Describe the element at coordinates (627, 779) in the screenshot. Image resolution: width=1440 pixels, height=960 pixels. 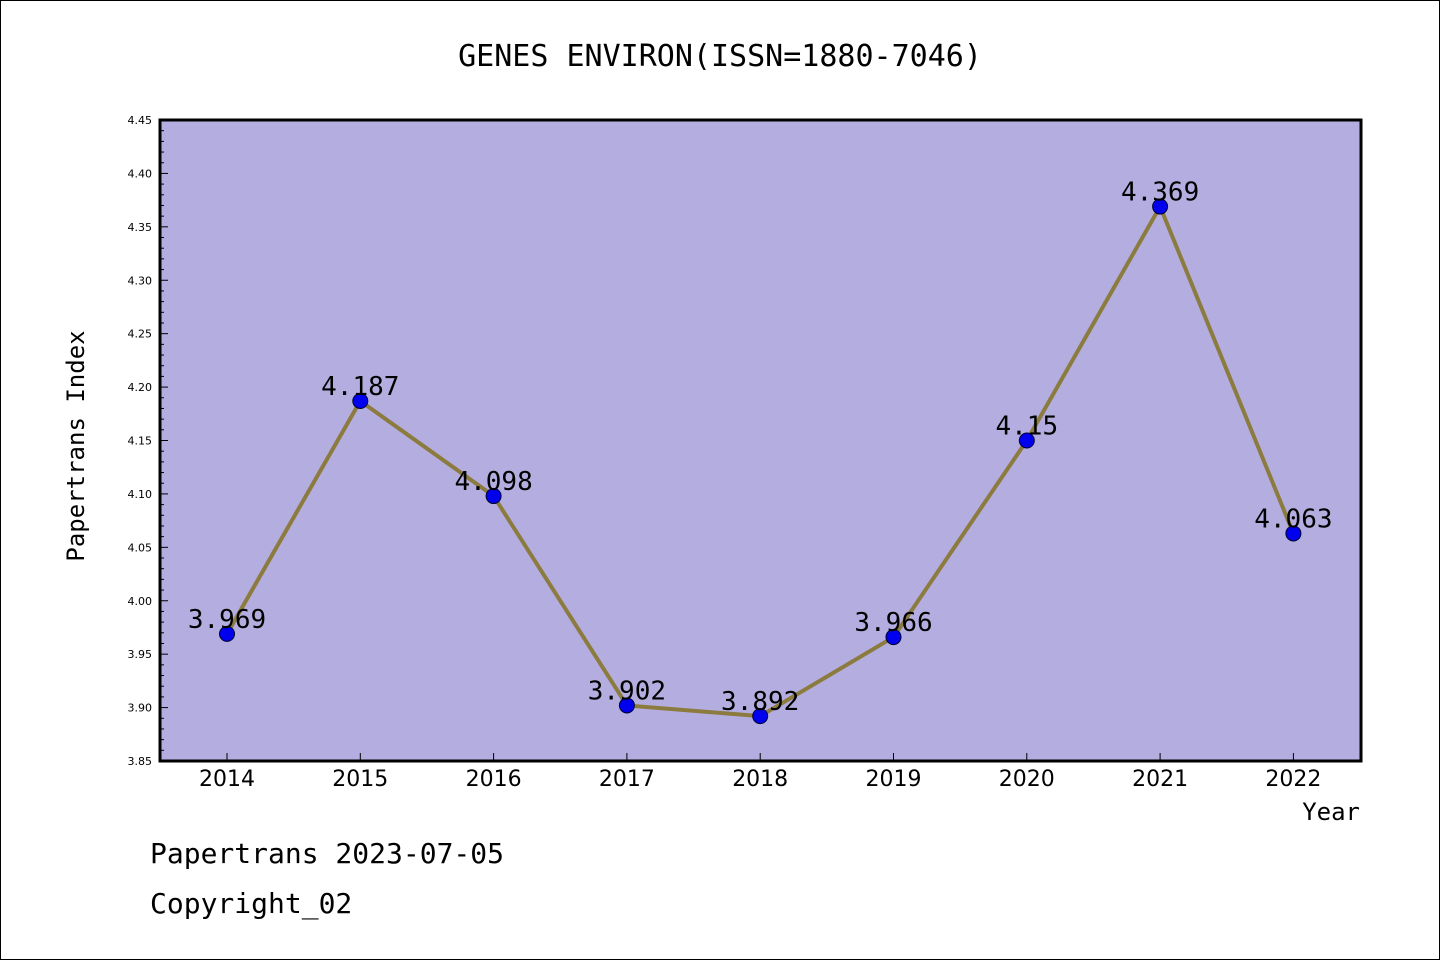
I see `x-tick-label: 2017` at that location.